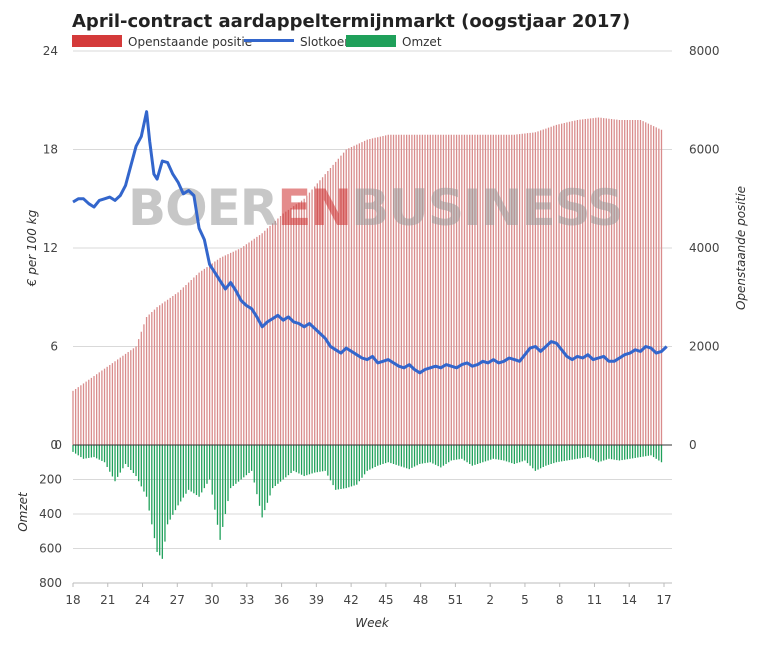  Describe the element at coordinates (316, 600) in the screenshot. I see `x-axis-tick: 39` at that location.